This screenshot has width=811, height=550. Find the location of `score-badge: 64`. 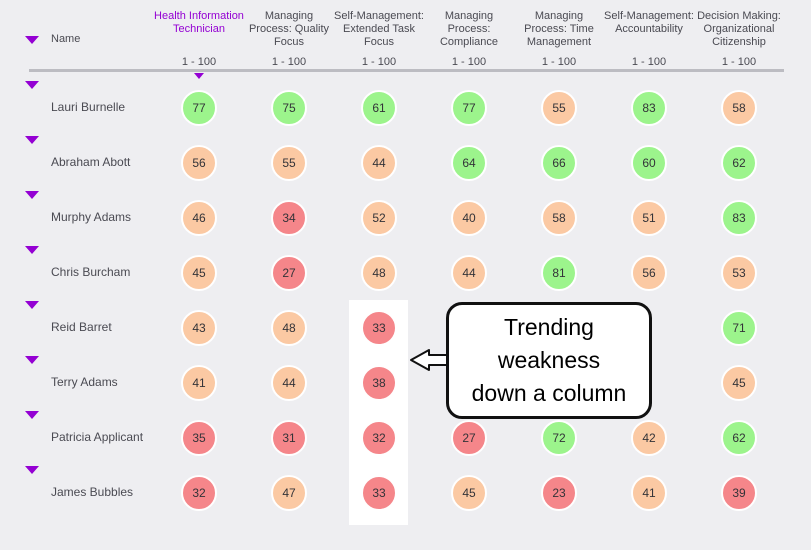

score-badge: 64 is located at coordinates (469, 163).